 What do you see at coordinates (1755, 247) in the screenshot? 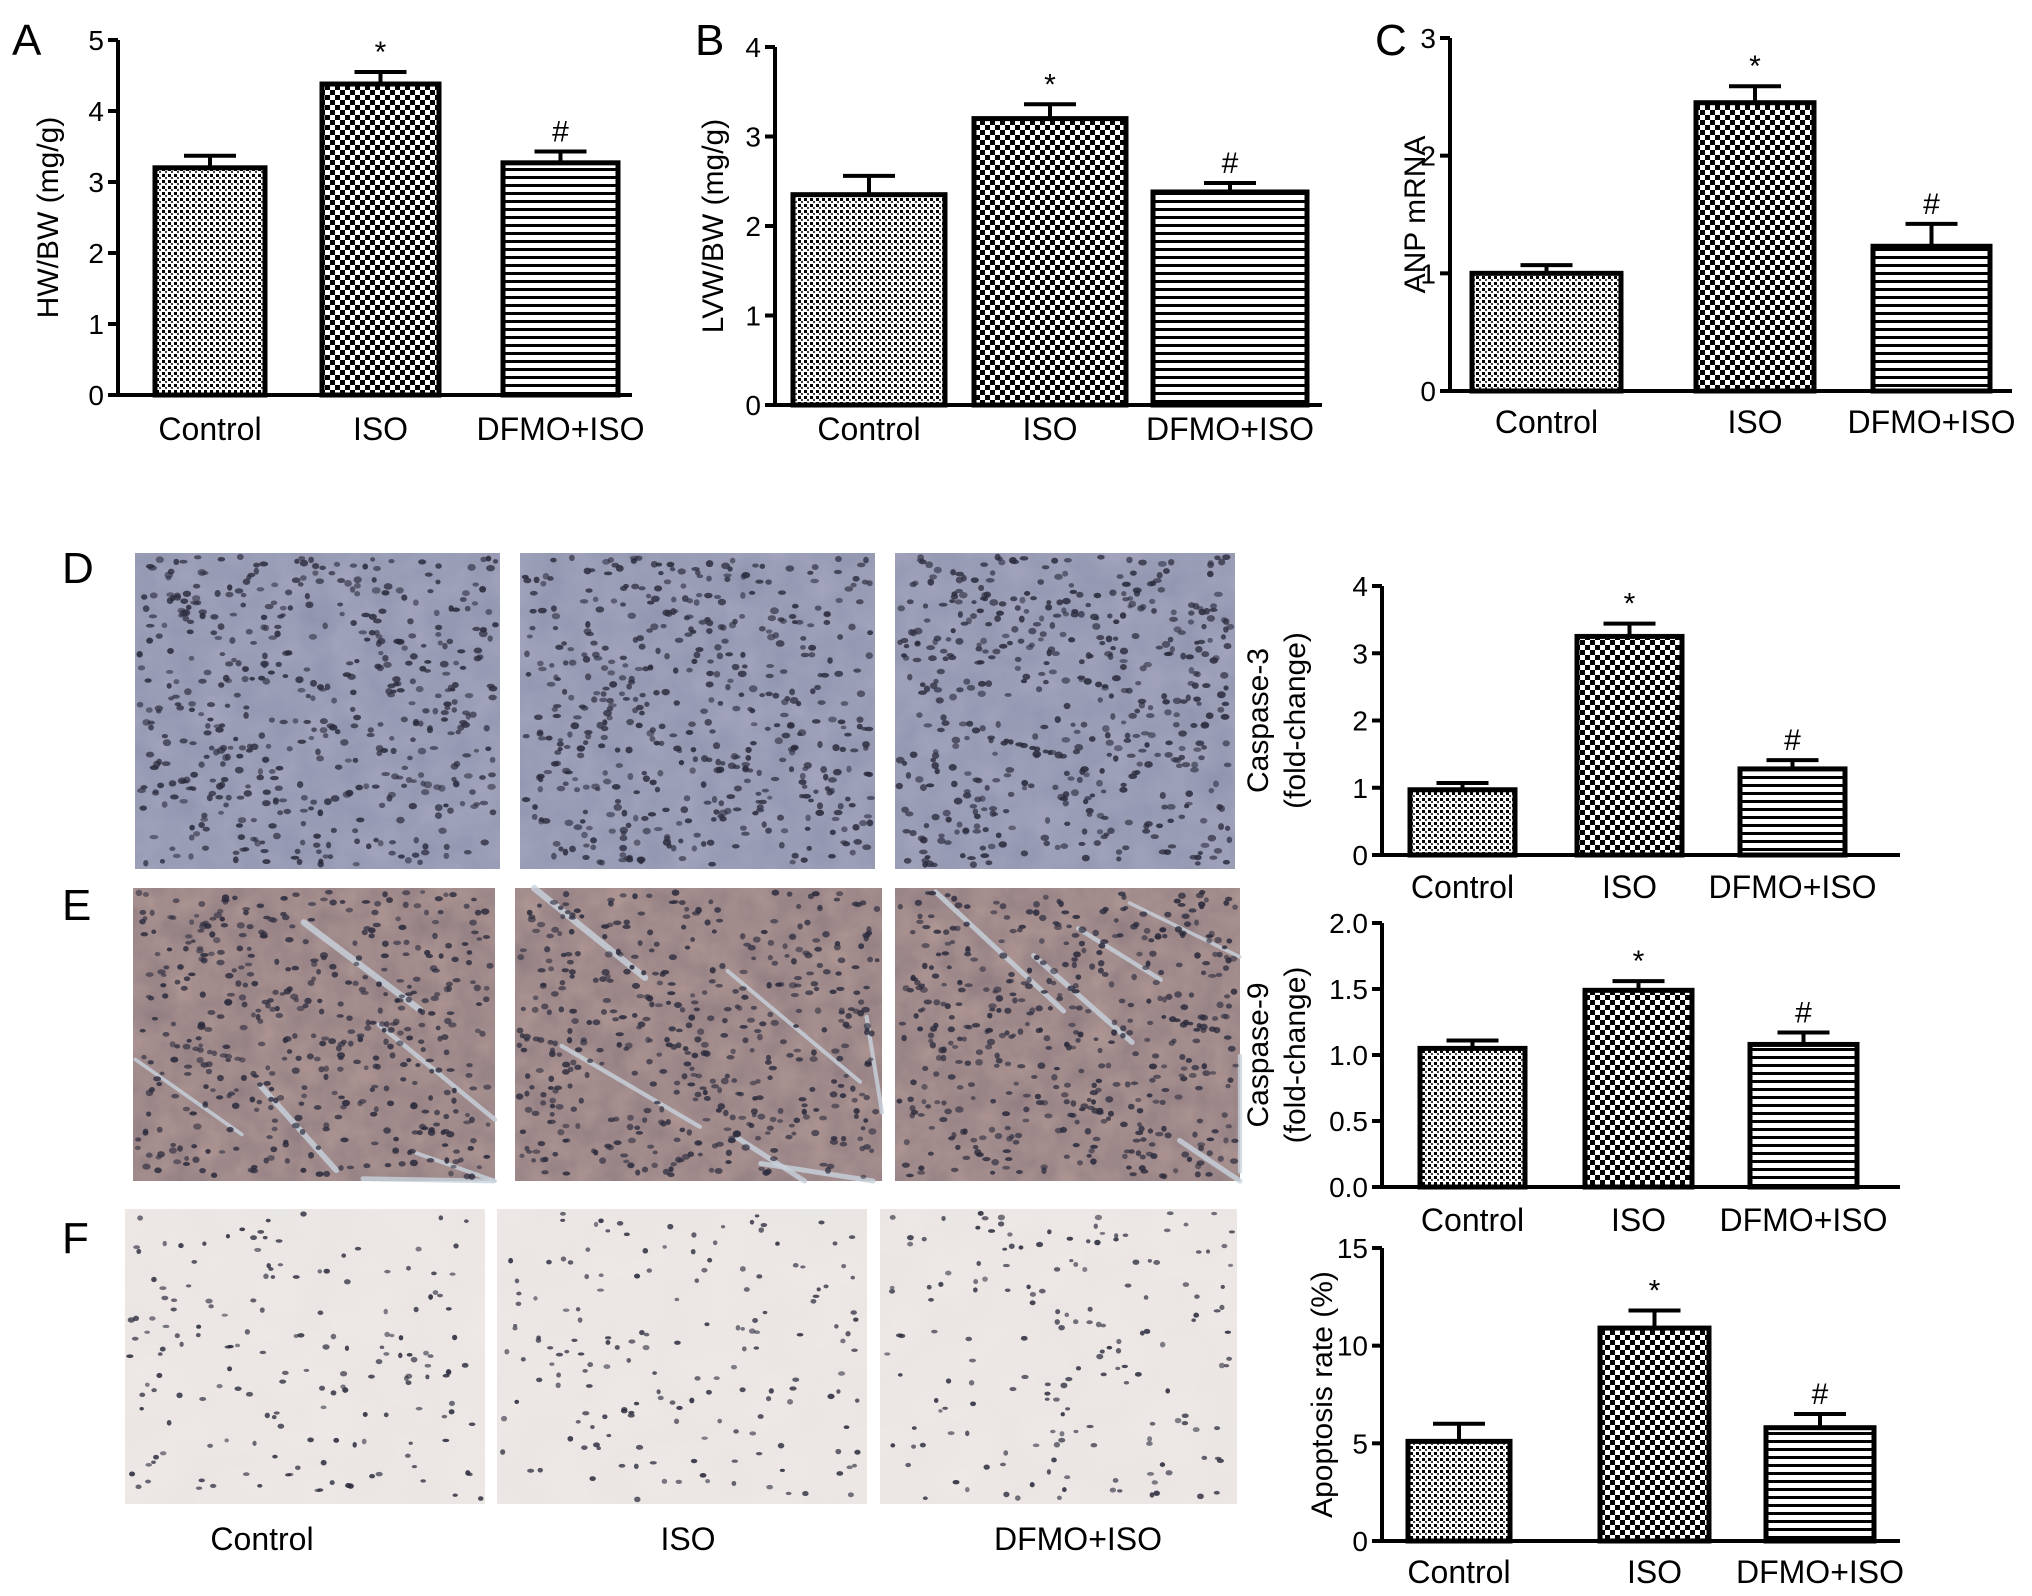
I see `bar-iso` at bounding box center [1755, 247].